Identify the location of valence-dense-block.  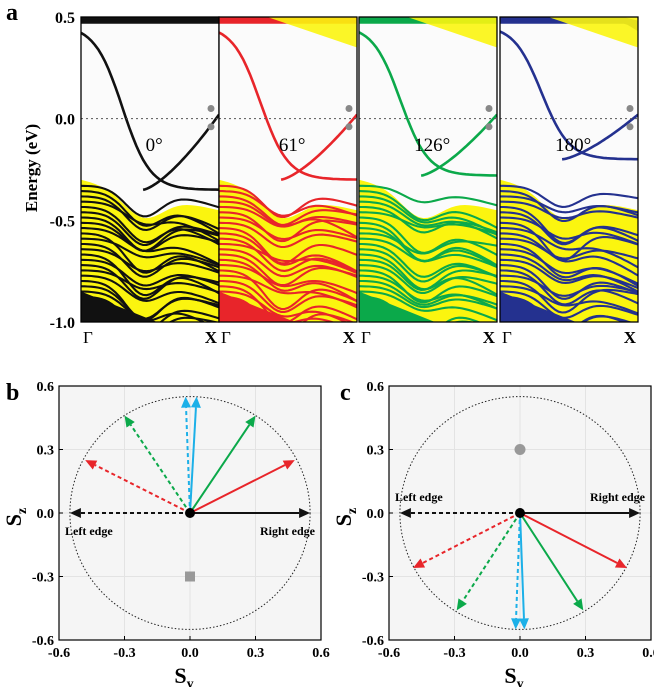
(119, 306).